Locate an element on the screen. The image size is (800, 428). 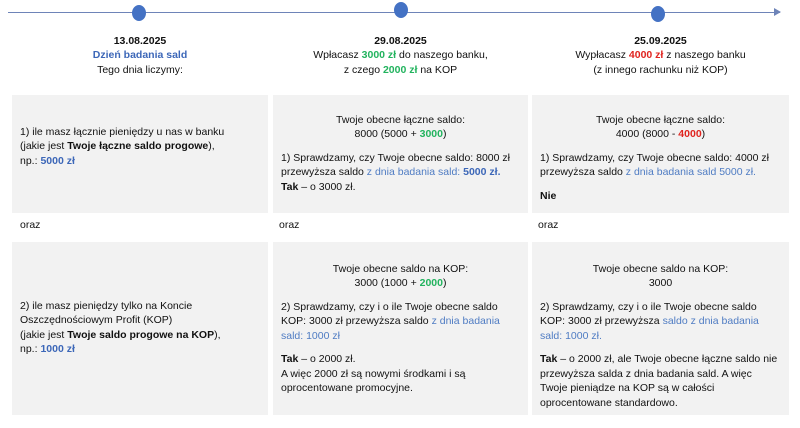
text-segment: 4000 is located at coordinates (690, 134).